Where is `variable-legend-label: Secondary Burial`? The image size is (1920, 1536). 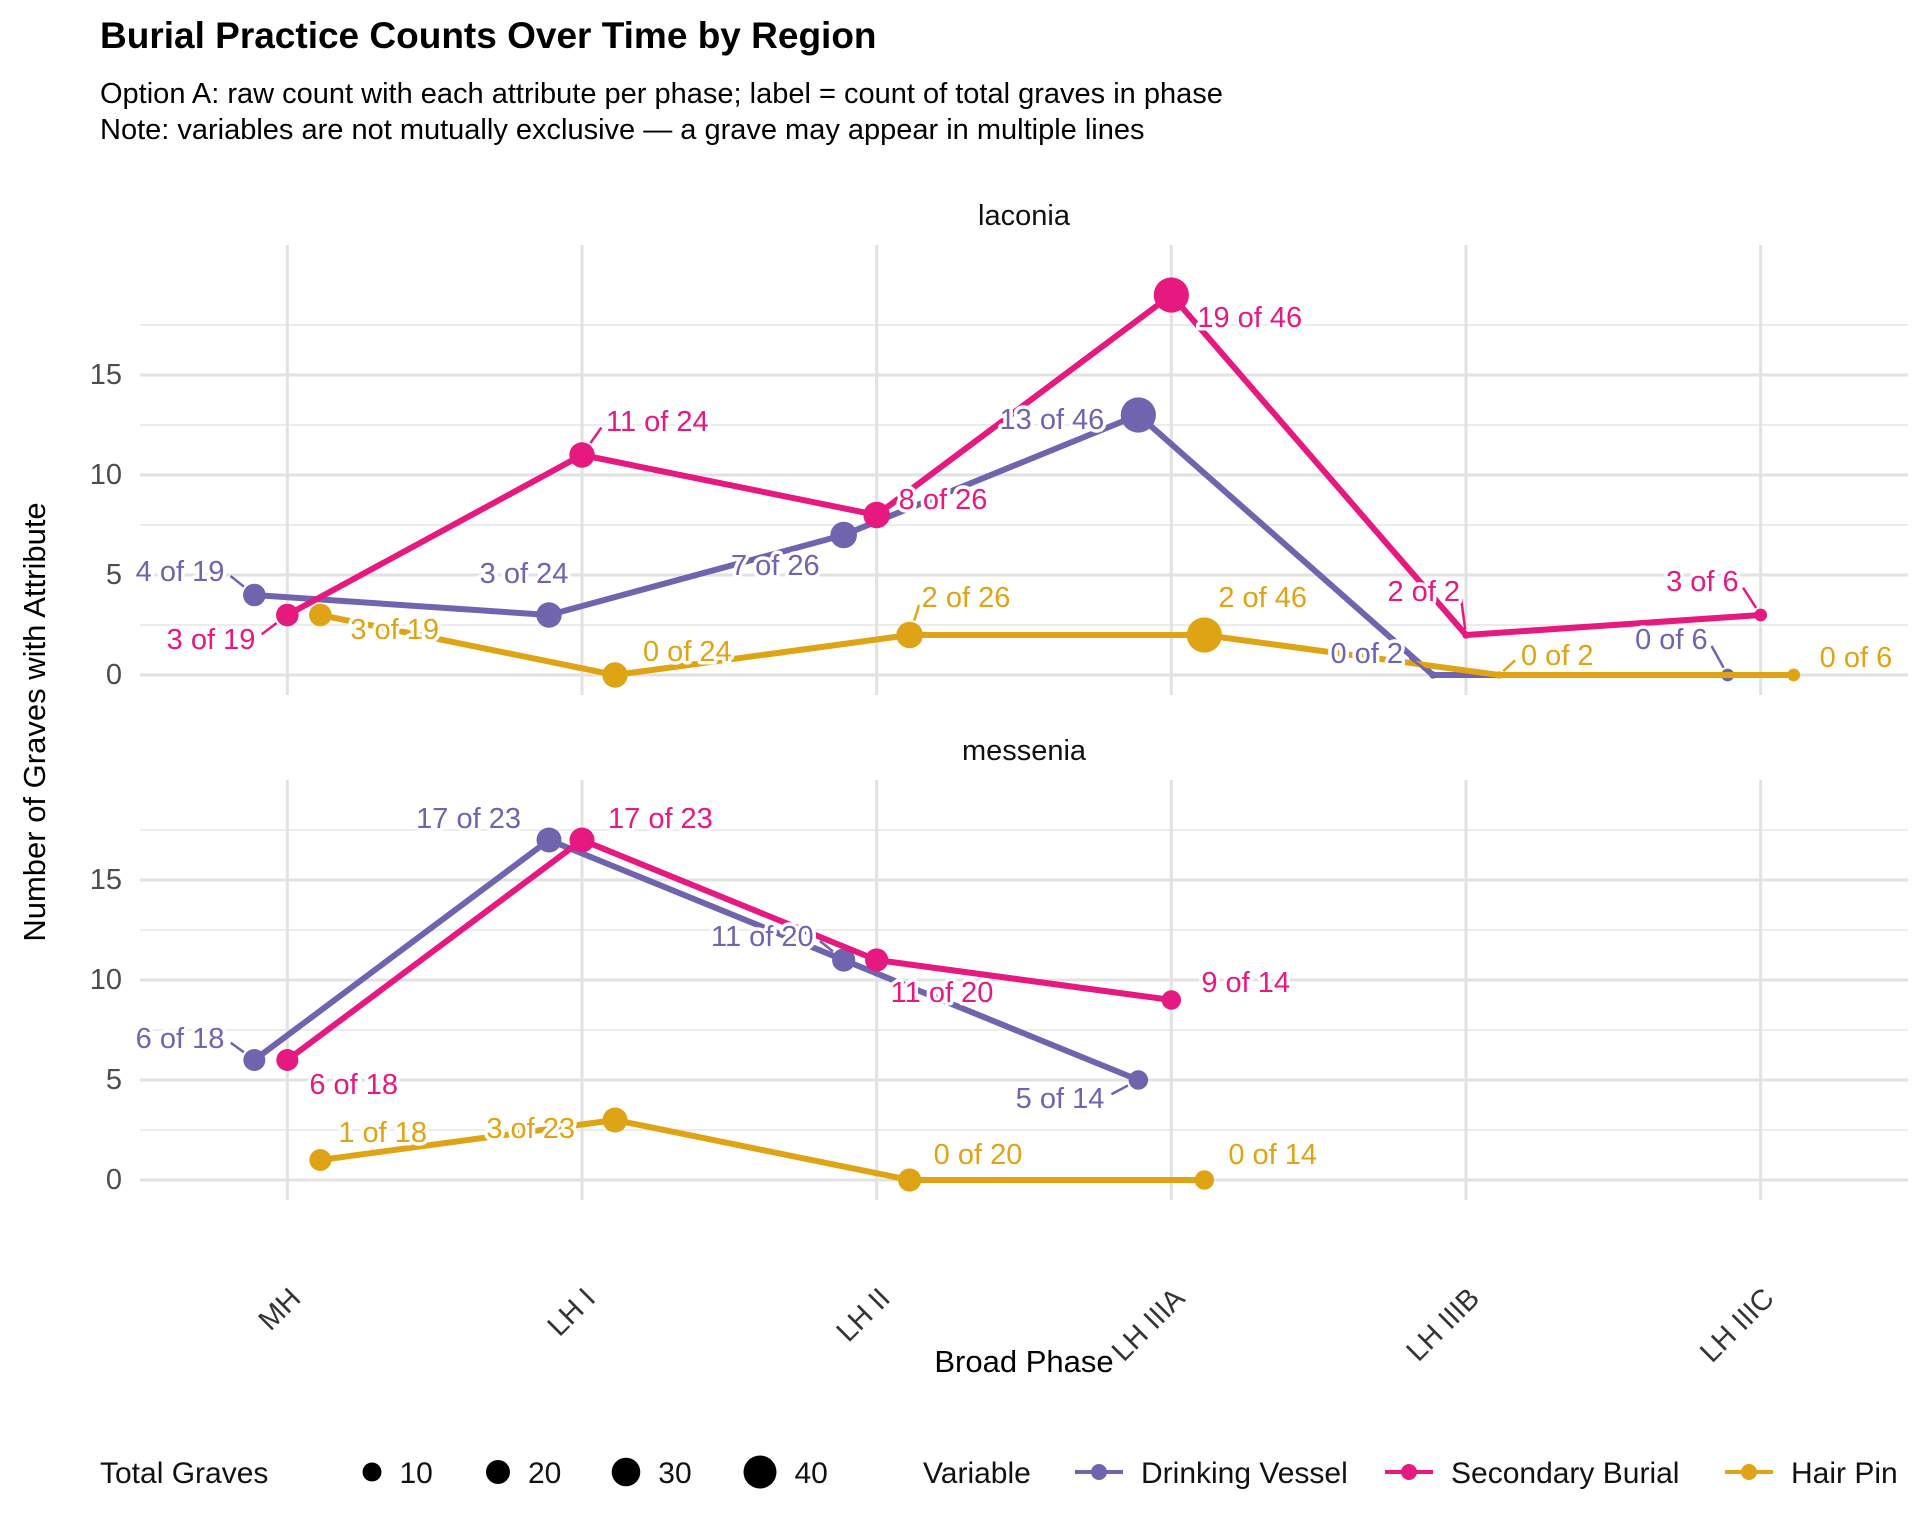 variable-legend-label: Secondary Burial is located at coordinates (1565, 1473).